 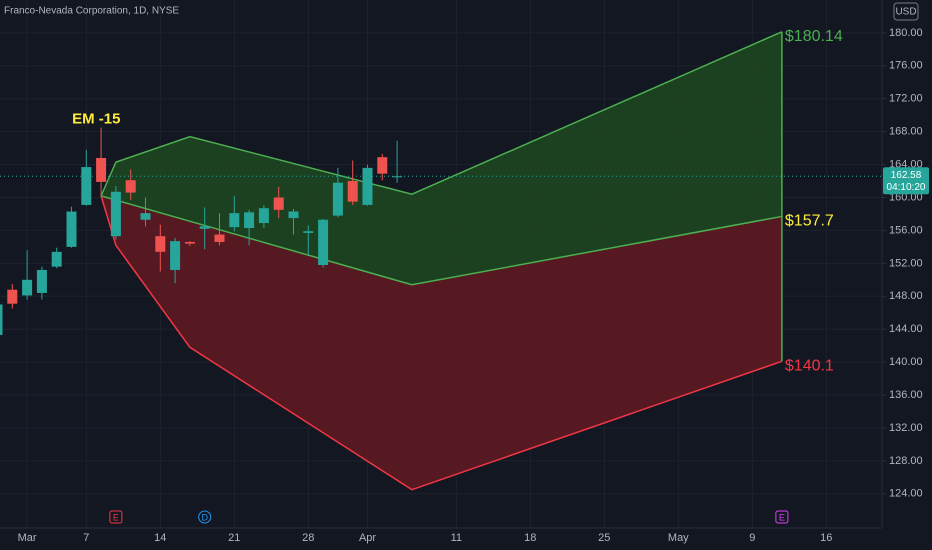 What do you see at coordinates (906, 132) in the screenshot?
I see `y-tick-label: 168.00` at bounding box center [906, 132].